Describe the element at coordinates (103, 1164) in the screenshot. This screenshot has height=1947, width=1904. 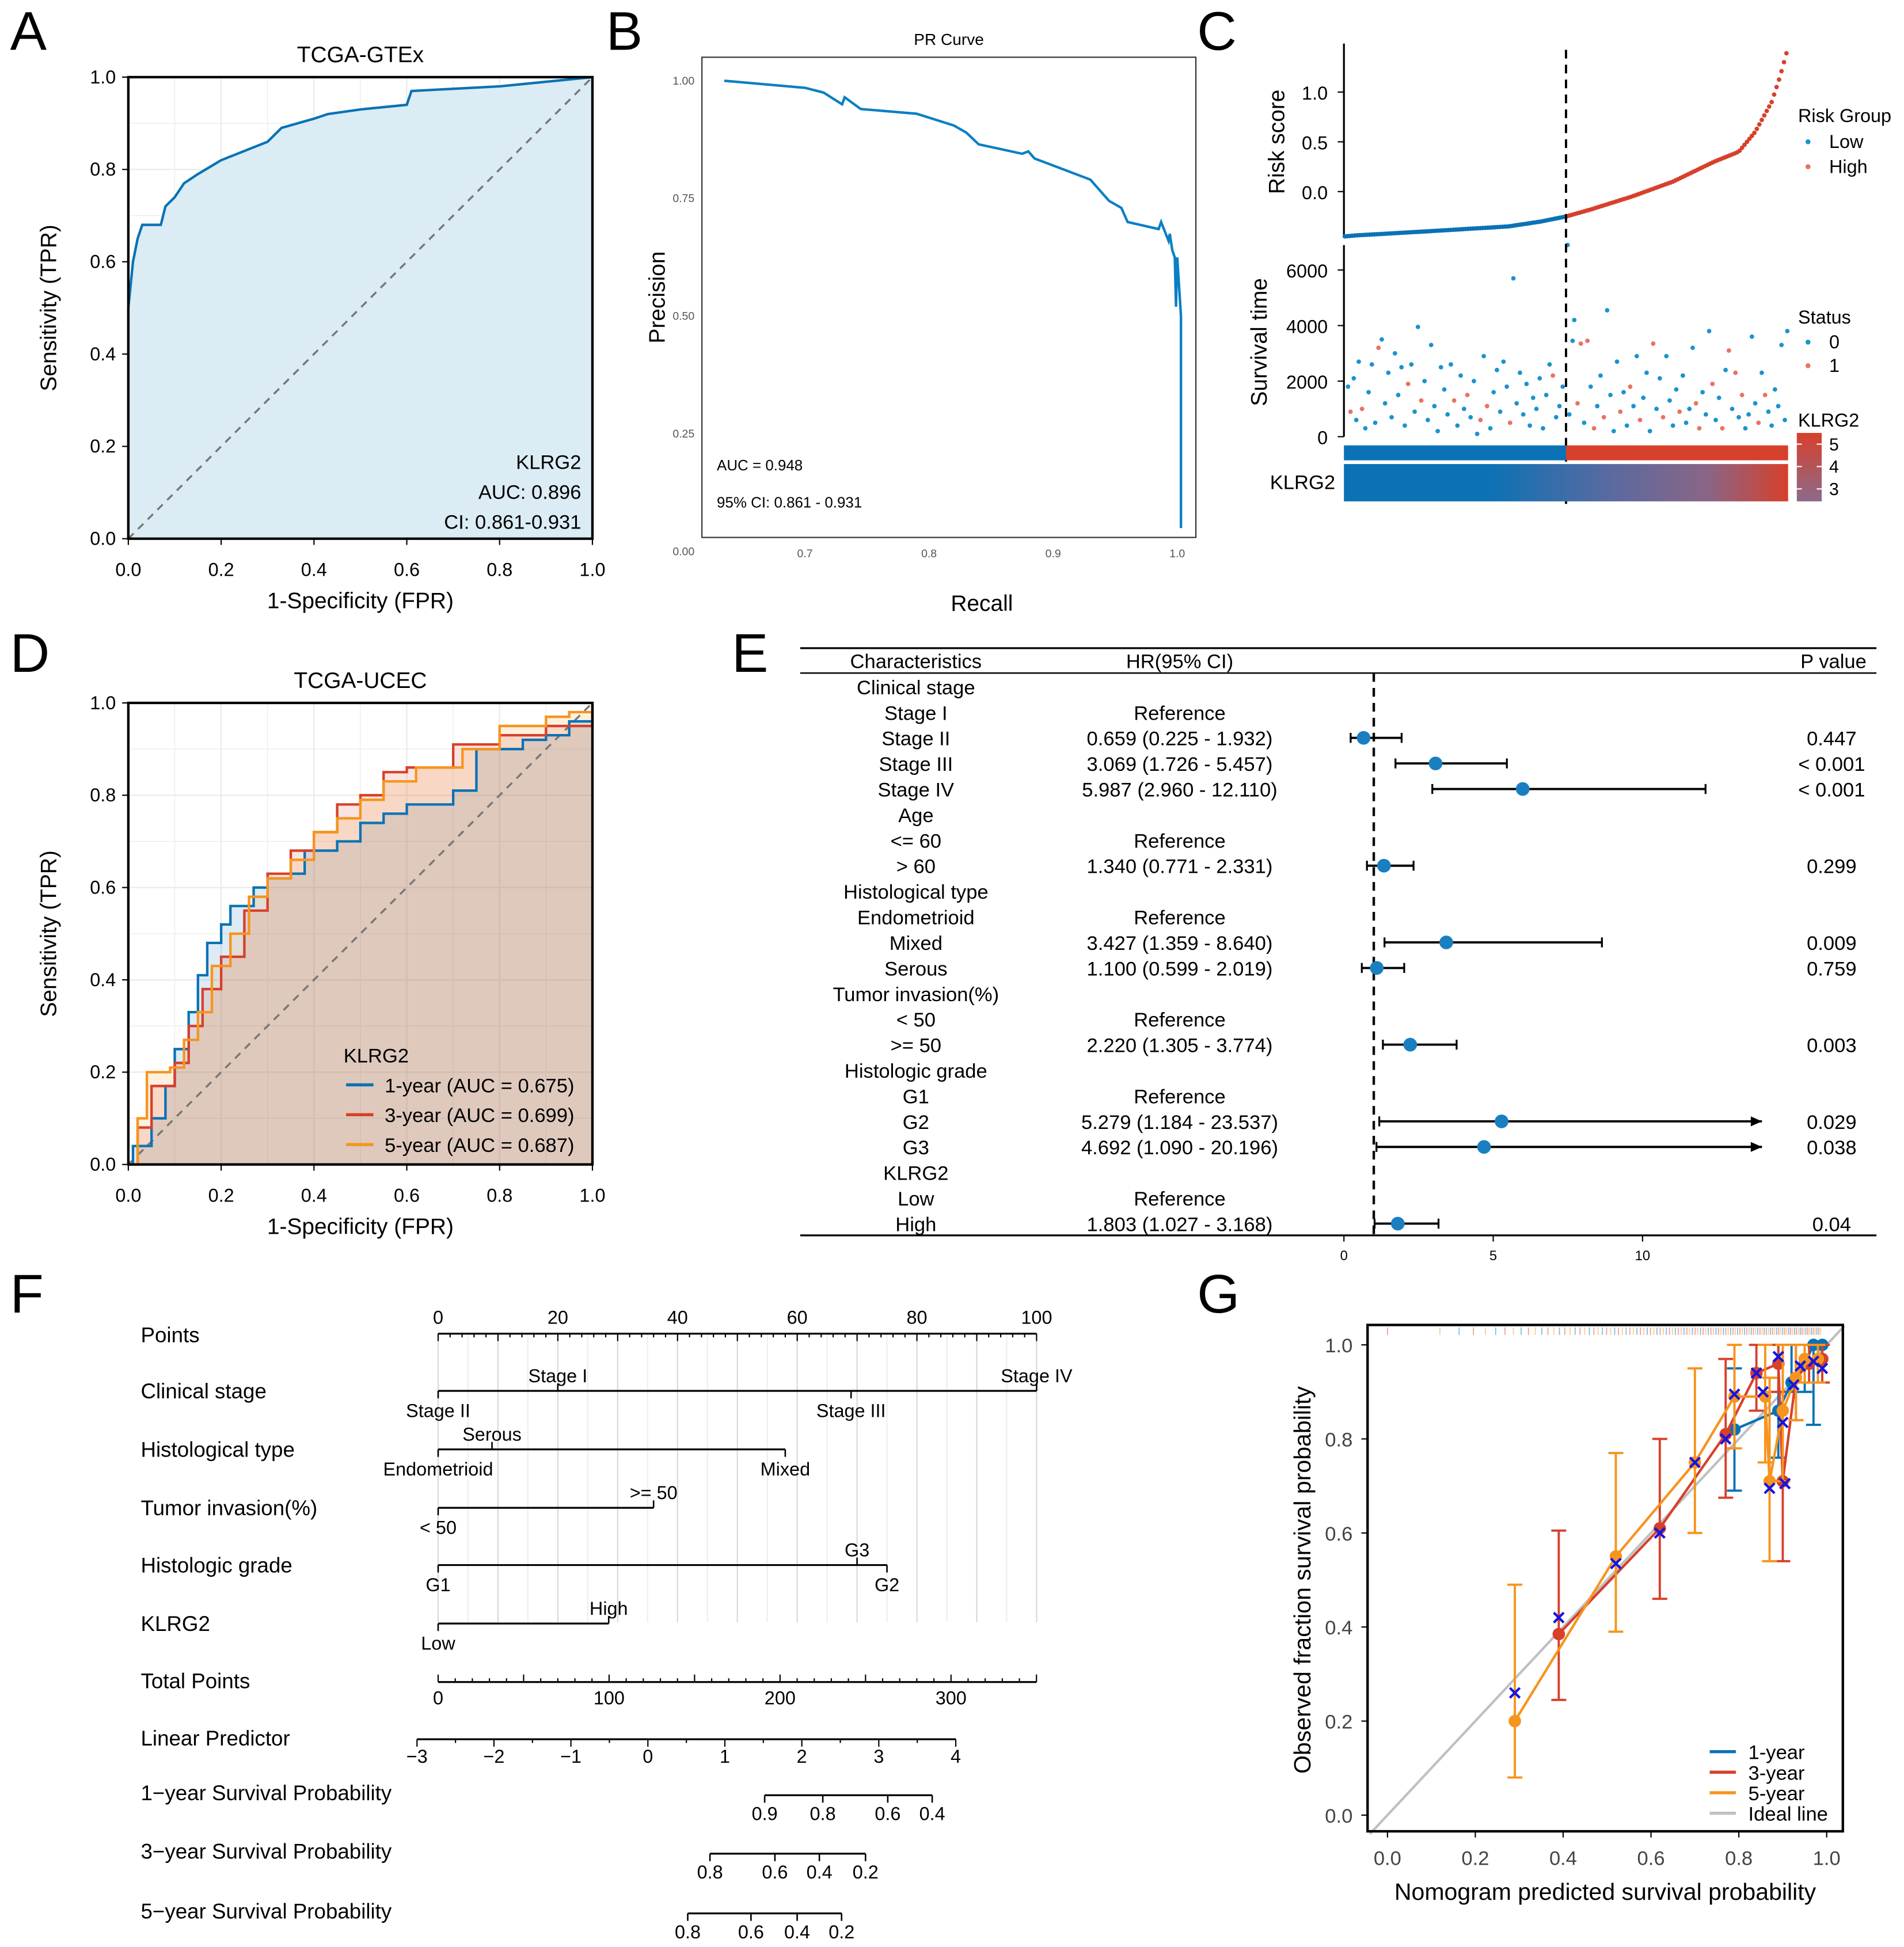
I see `y-tick-label: 0.0` at that location.